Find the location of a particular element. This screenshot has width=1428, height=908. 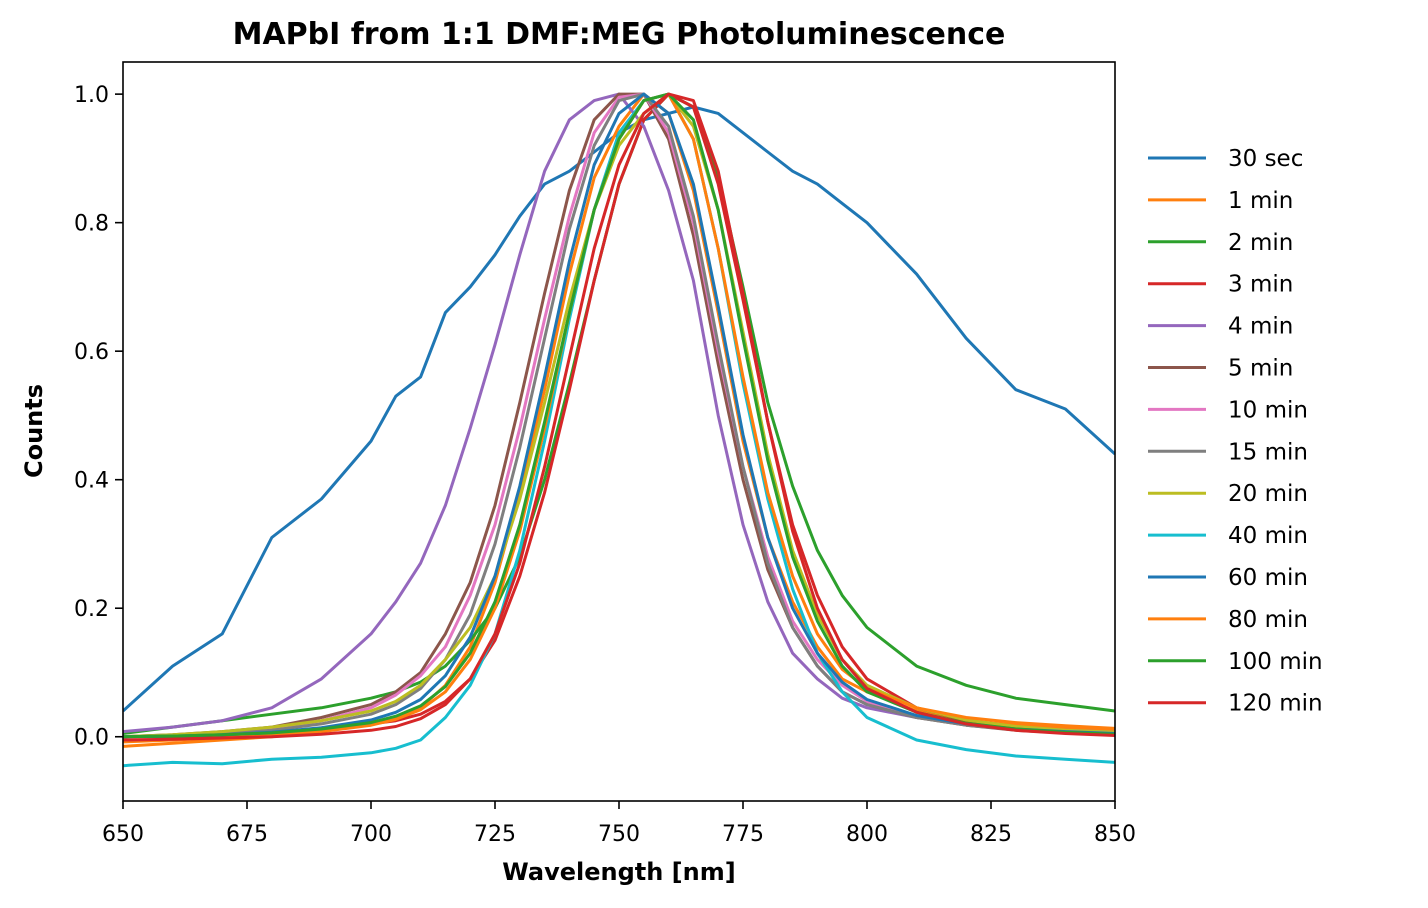

x-tick-label: 650 is located at coordinates (123, 834).